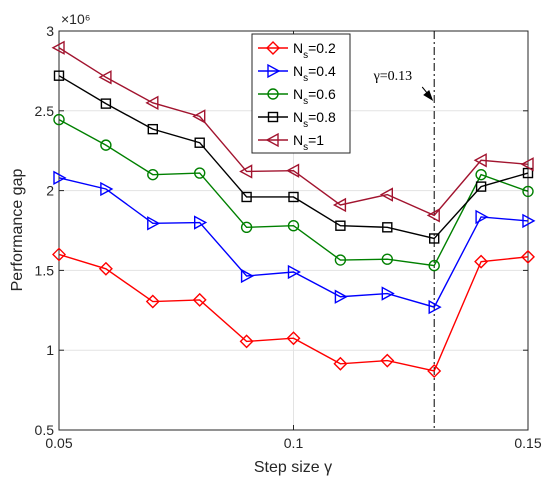 The image size is (550, 484). What do you see at coordinates (404, 230) in the screenshot?
I see `annotation: γ=0.13` at bounding box center [404, 230].